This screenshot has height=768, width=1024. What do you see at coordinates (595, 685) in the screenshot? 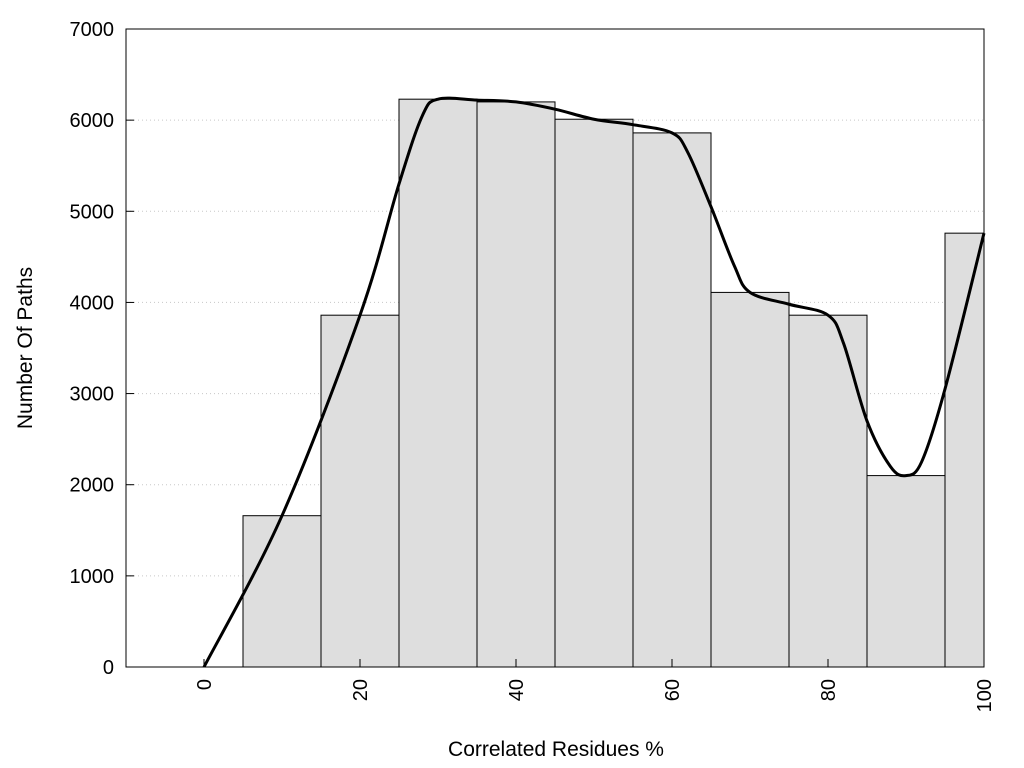
I see `x-axis: 0 20 40 60 80 100` at bounding box center [595, 685].